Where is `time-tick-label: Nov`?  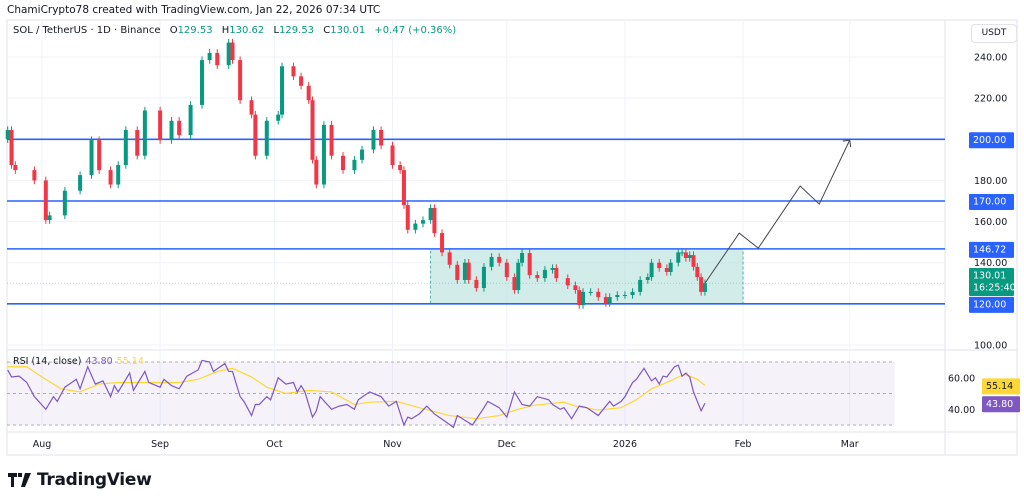
time-tick-label: Nov is located at coordinates (392, 444).